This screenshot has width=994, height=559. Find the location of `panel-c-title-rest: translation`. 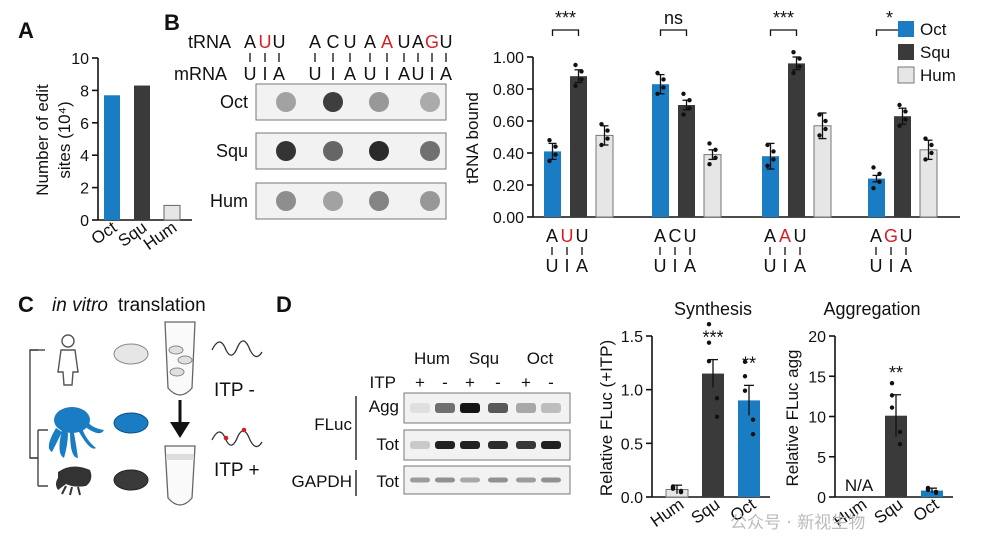

panel-c-title-rest: translation is located at coordinates (162, 305).